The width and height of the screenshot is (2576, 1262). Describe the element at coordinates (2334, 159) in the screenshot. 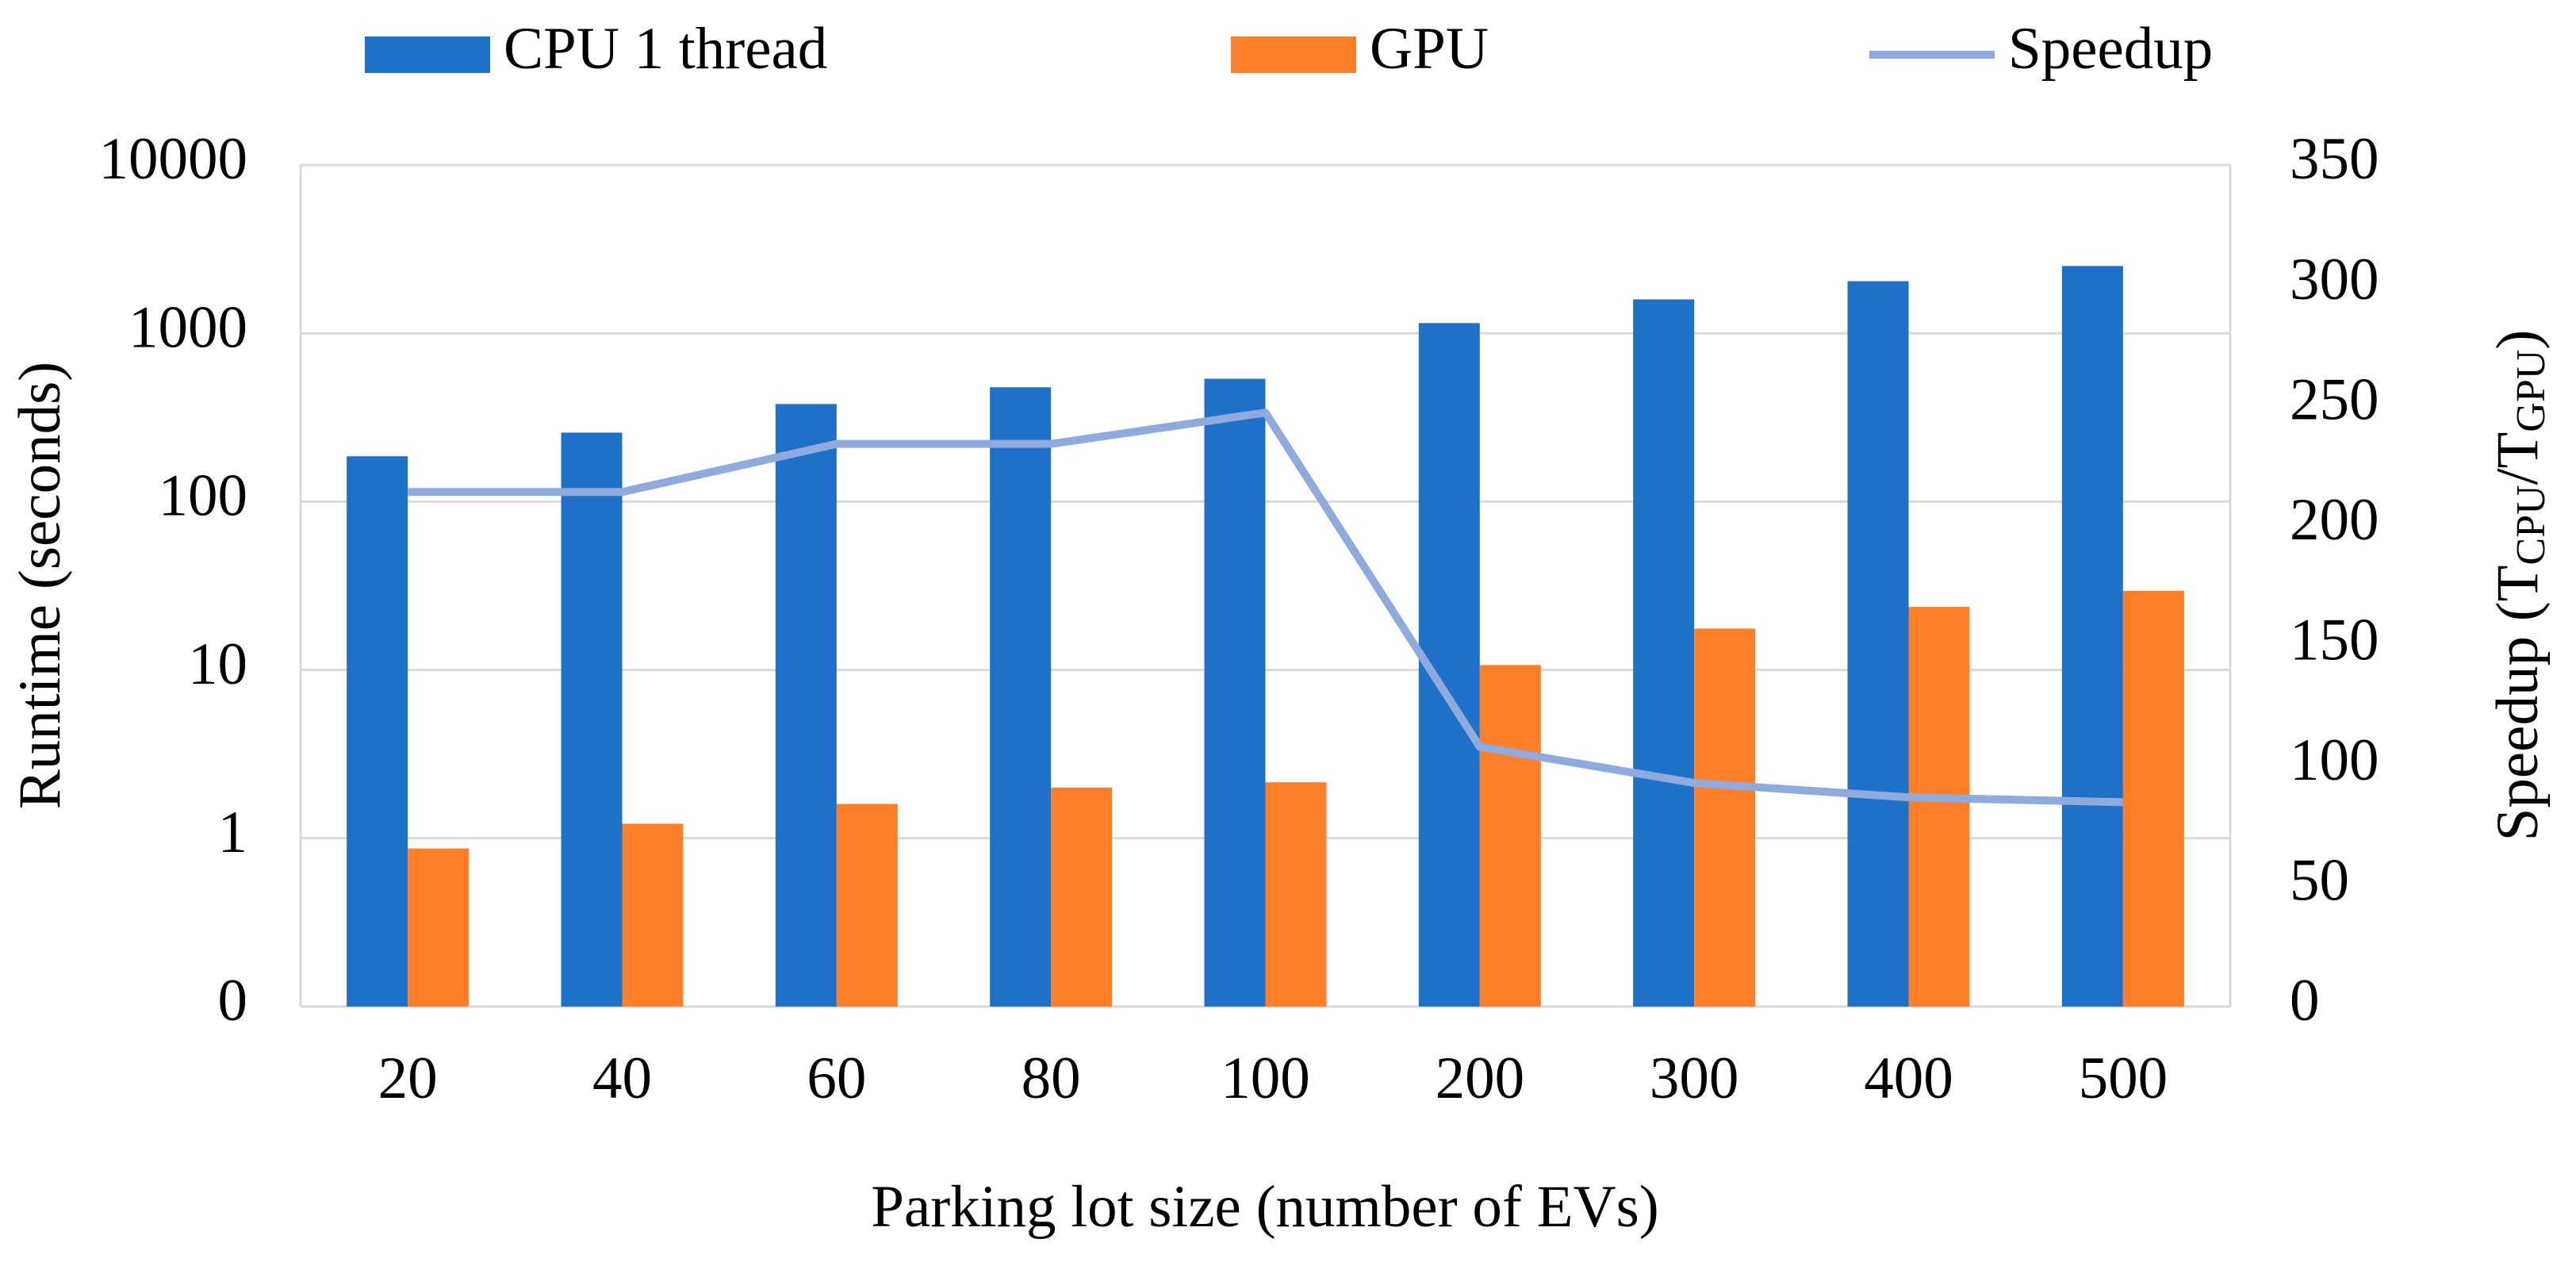

I see `y2-tick-label: 350` at that location.